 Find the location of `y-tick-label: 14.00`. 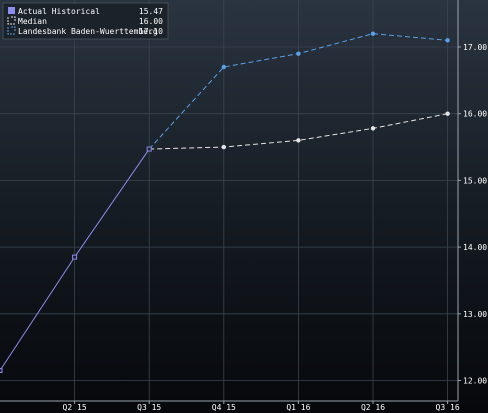

y-tick-label: 14.00 is located at coordinates (475, 247).